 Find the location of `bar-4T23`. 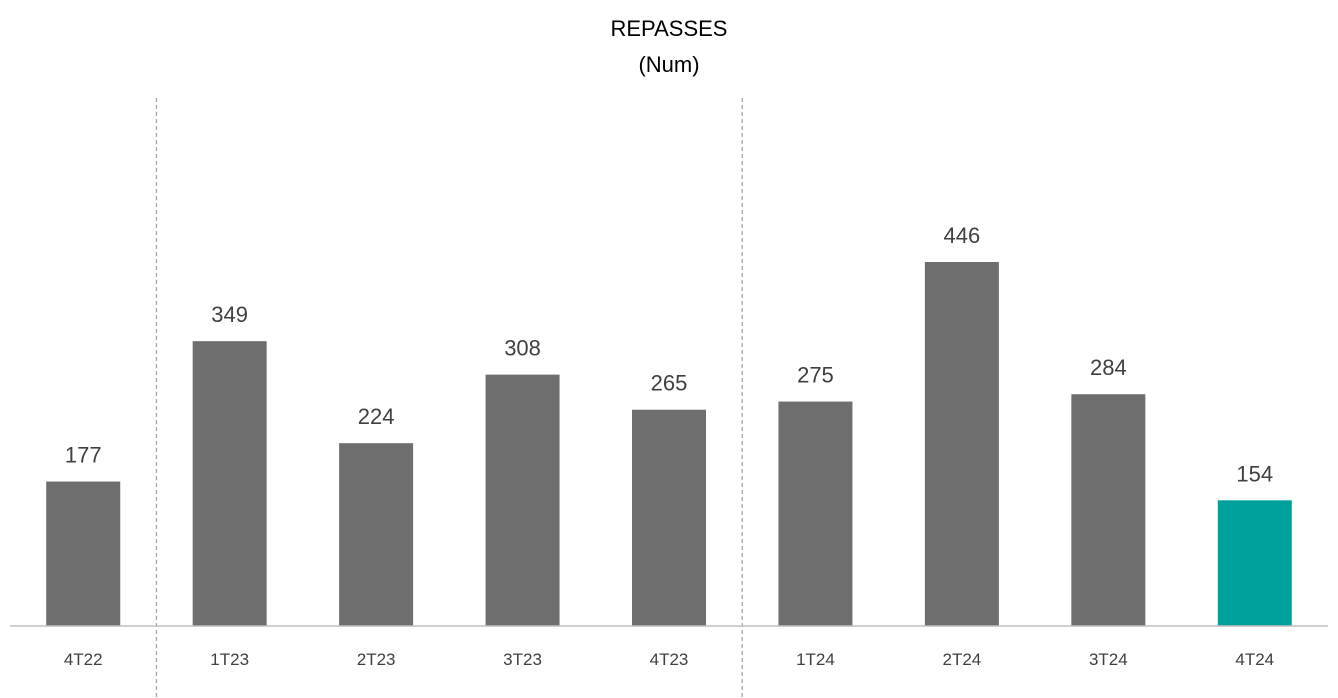

bar-4T23 is located at coordinates (669, 517).